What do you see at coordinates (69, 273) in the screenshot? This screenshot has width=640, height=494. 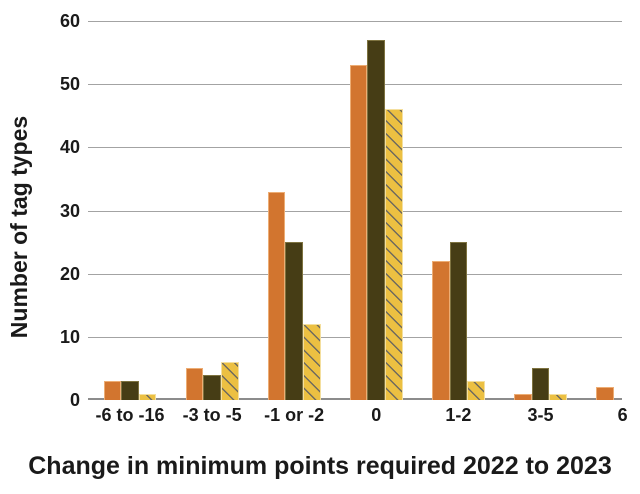 I see `y-tick-label: 20` at bounding box center [69, 273].